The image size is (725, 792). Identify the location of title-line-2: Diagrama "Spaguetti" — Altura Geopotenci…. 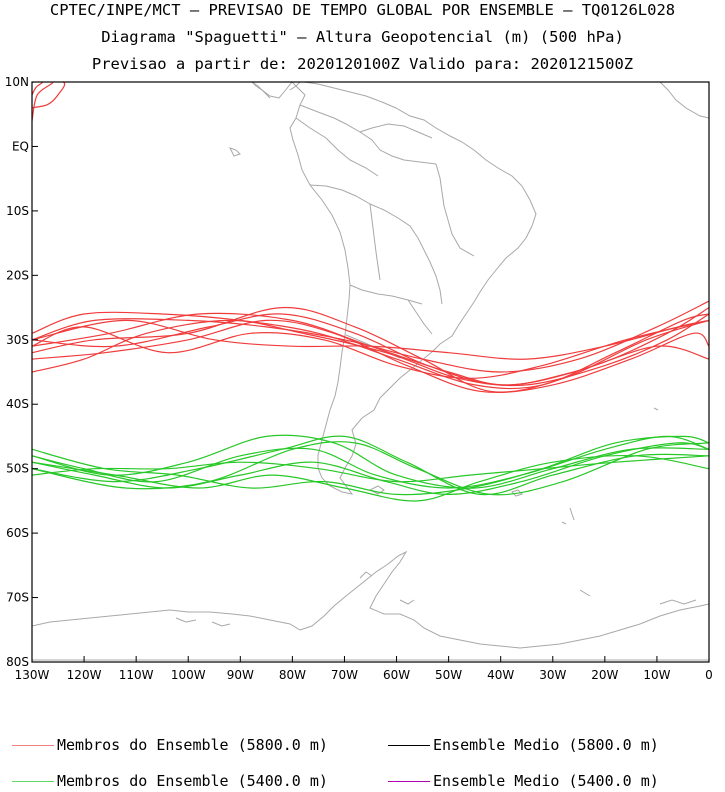
(362, 37).